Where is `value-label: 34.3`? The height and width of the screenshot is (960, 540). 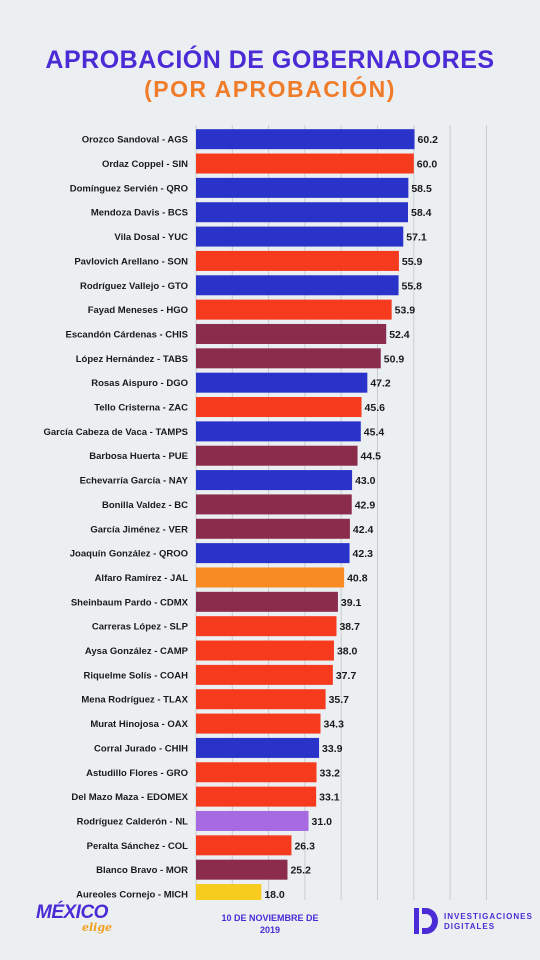
value-label: 34.3 is located at coordinates (334, 725).